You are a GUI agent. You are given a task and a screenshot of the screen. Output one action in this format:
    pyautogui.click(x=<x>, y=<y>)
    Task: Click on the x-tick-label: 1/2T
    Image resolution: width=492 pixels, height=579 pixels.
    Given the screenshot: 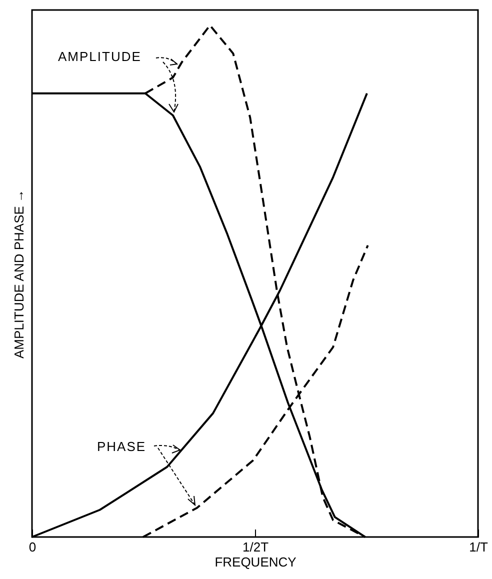 What is the action you would take?
    pyautogui.click(x=255, y=547)
    